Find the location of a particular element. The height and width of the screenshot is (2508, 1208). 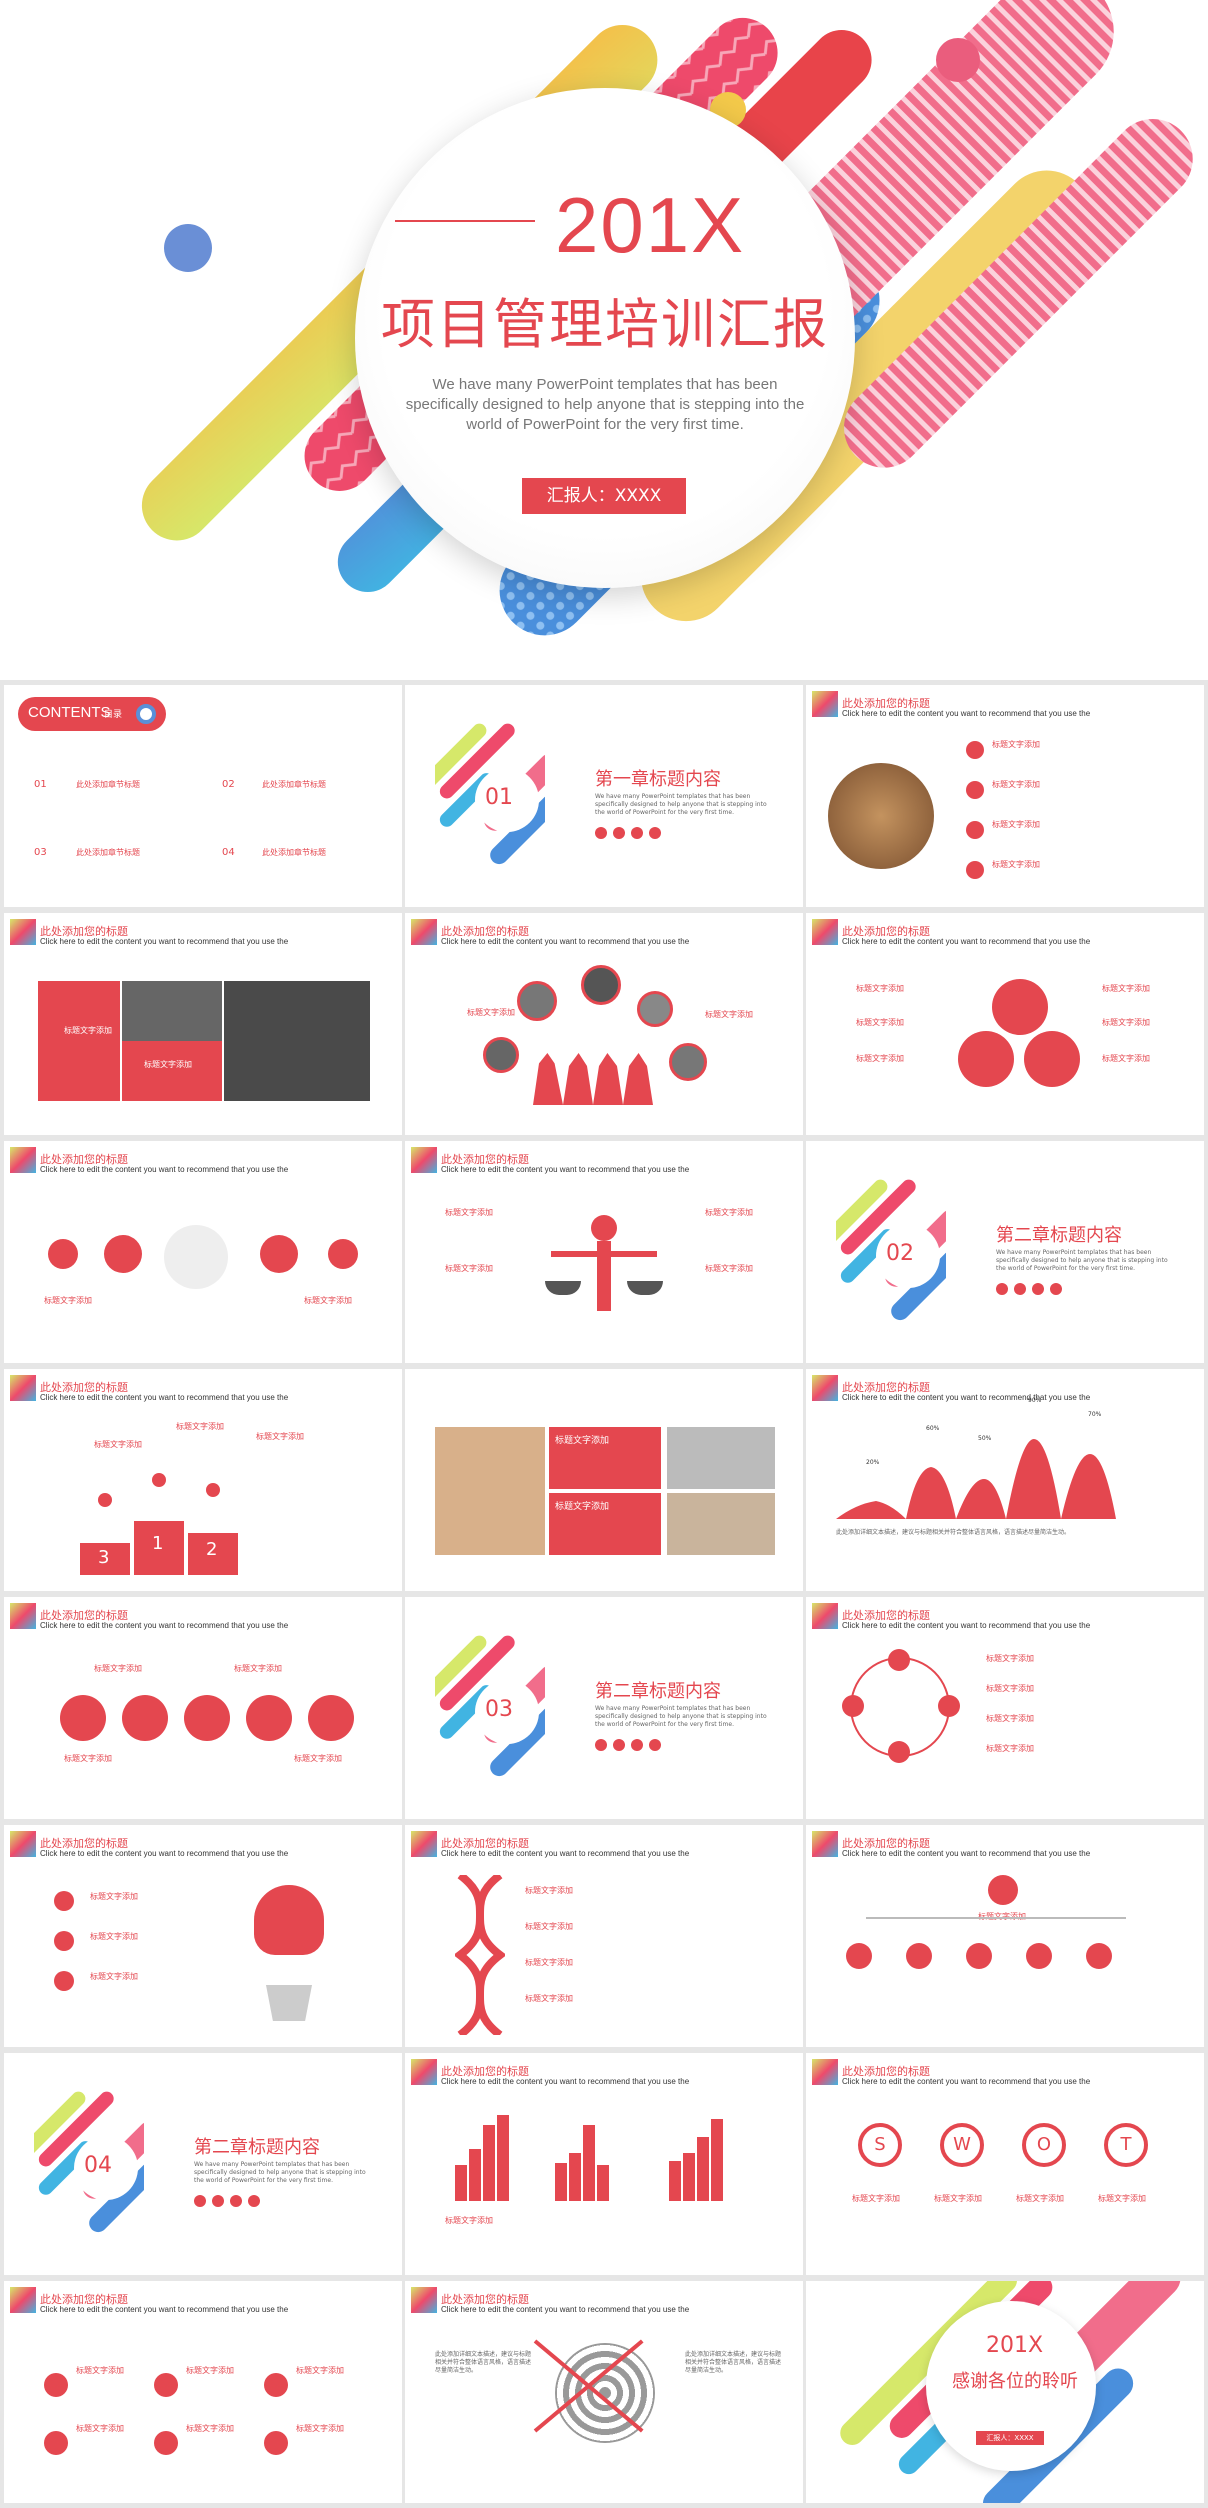

database-icon is located at coordinates (123, 1254).